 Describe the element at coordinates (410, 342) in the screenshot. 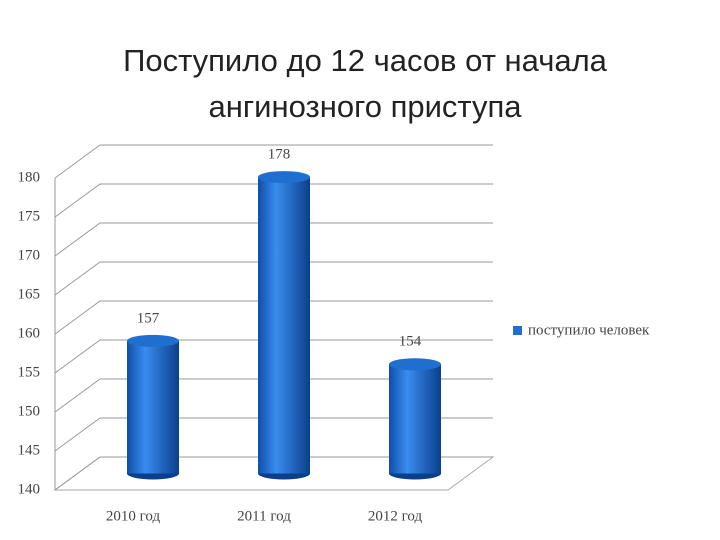

I see `data-label: 154` at that location.